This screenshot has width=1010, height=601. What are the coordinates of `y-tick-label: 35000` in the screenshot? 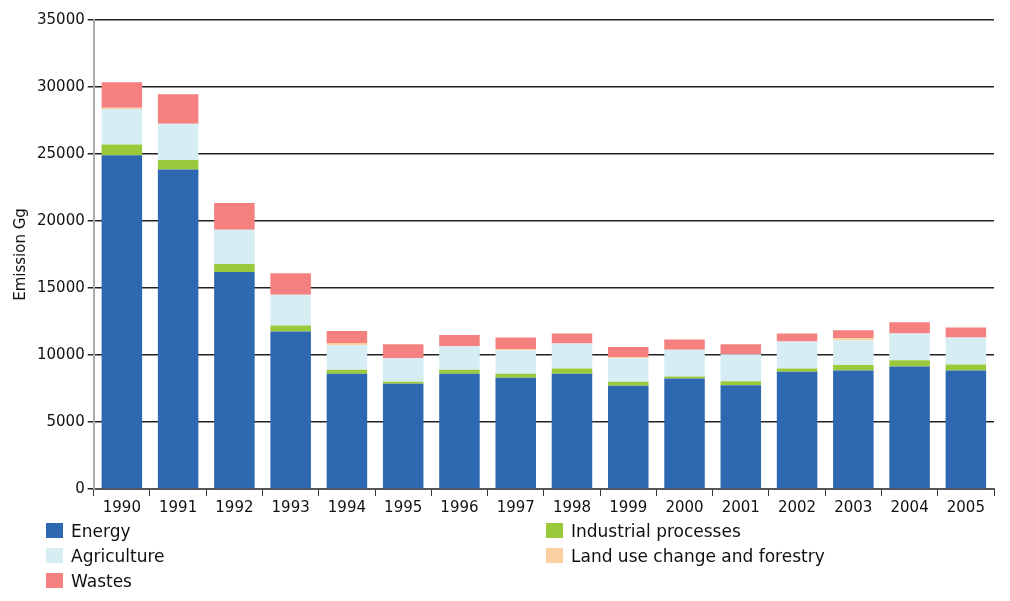 It's located at (61, 18).